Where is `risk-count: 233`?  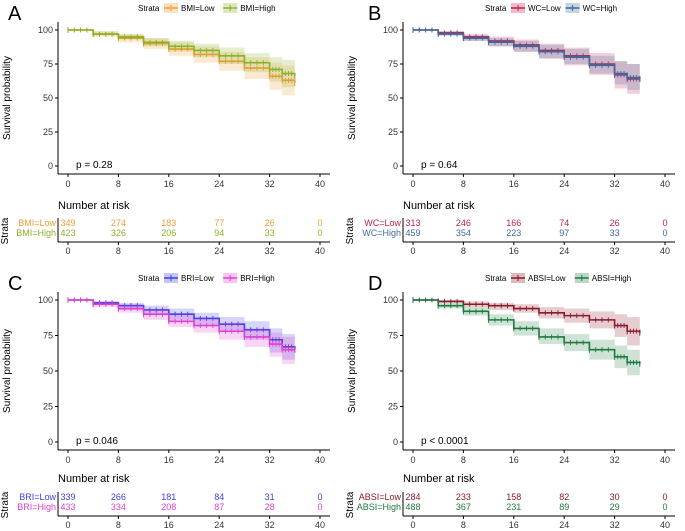 risk-count: 233 is located at coordinates (463, 497).